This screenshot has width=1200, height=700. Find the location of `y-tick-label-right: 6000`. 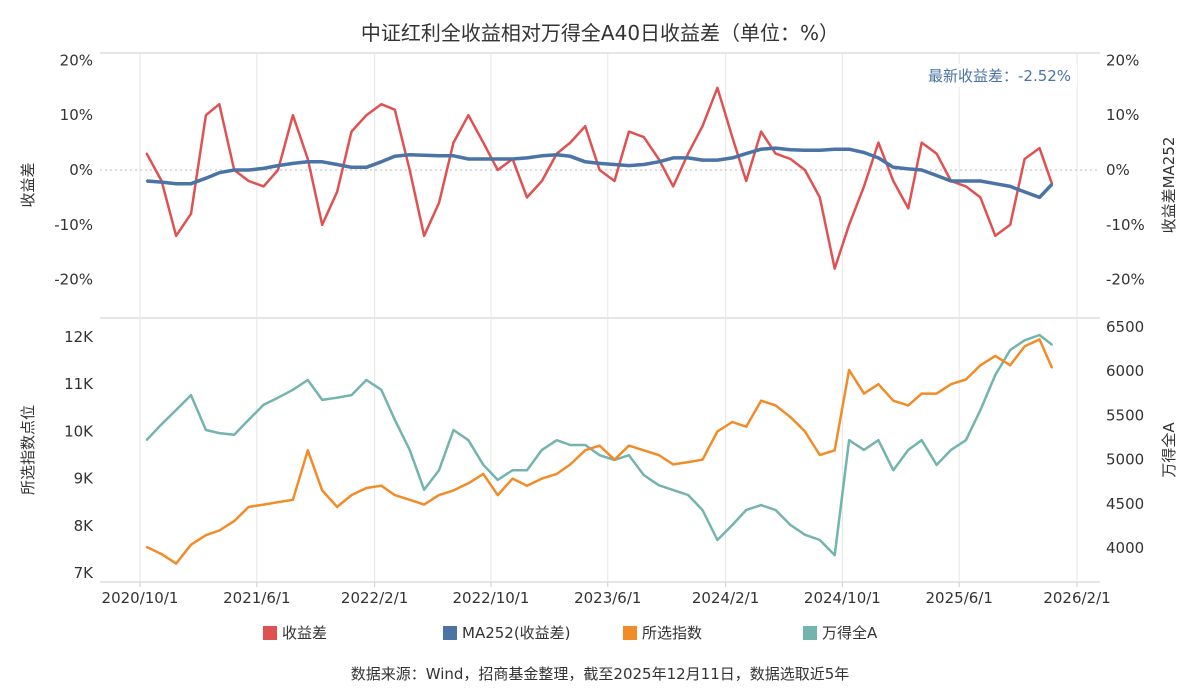

y-tick-label-right: 6000 is located at coordinates (1125, 371).